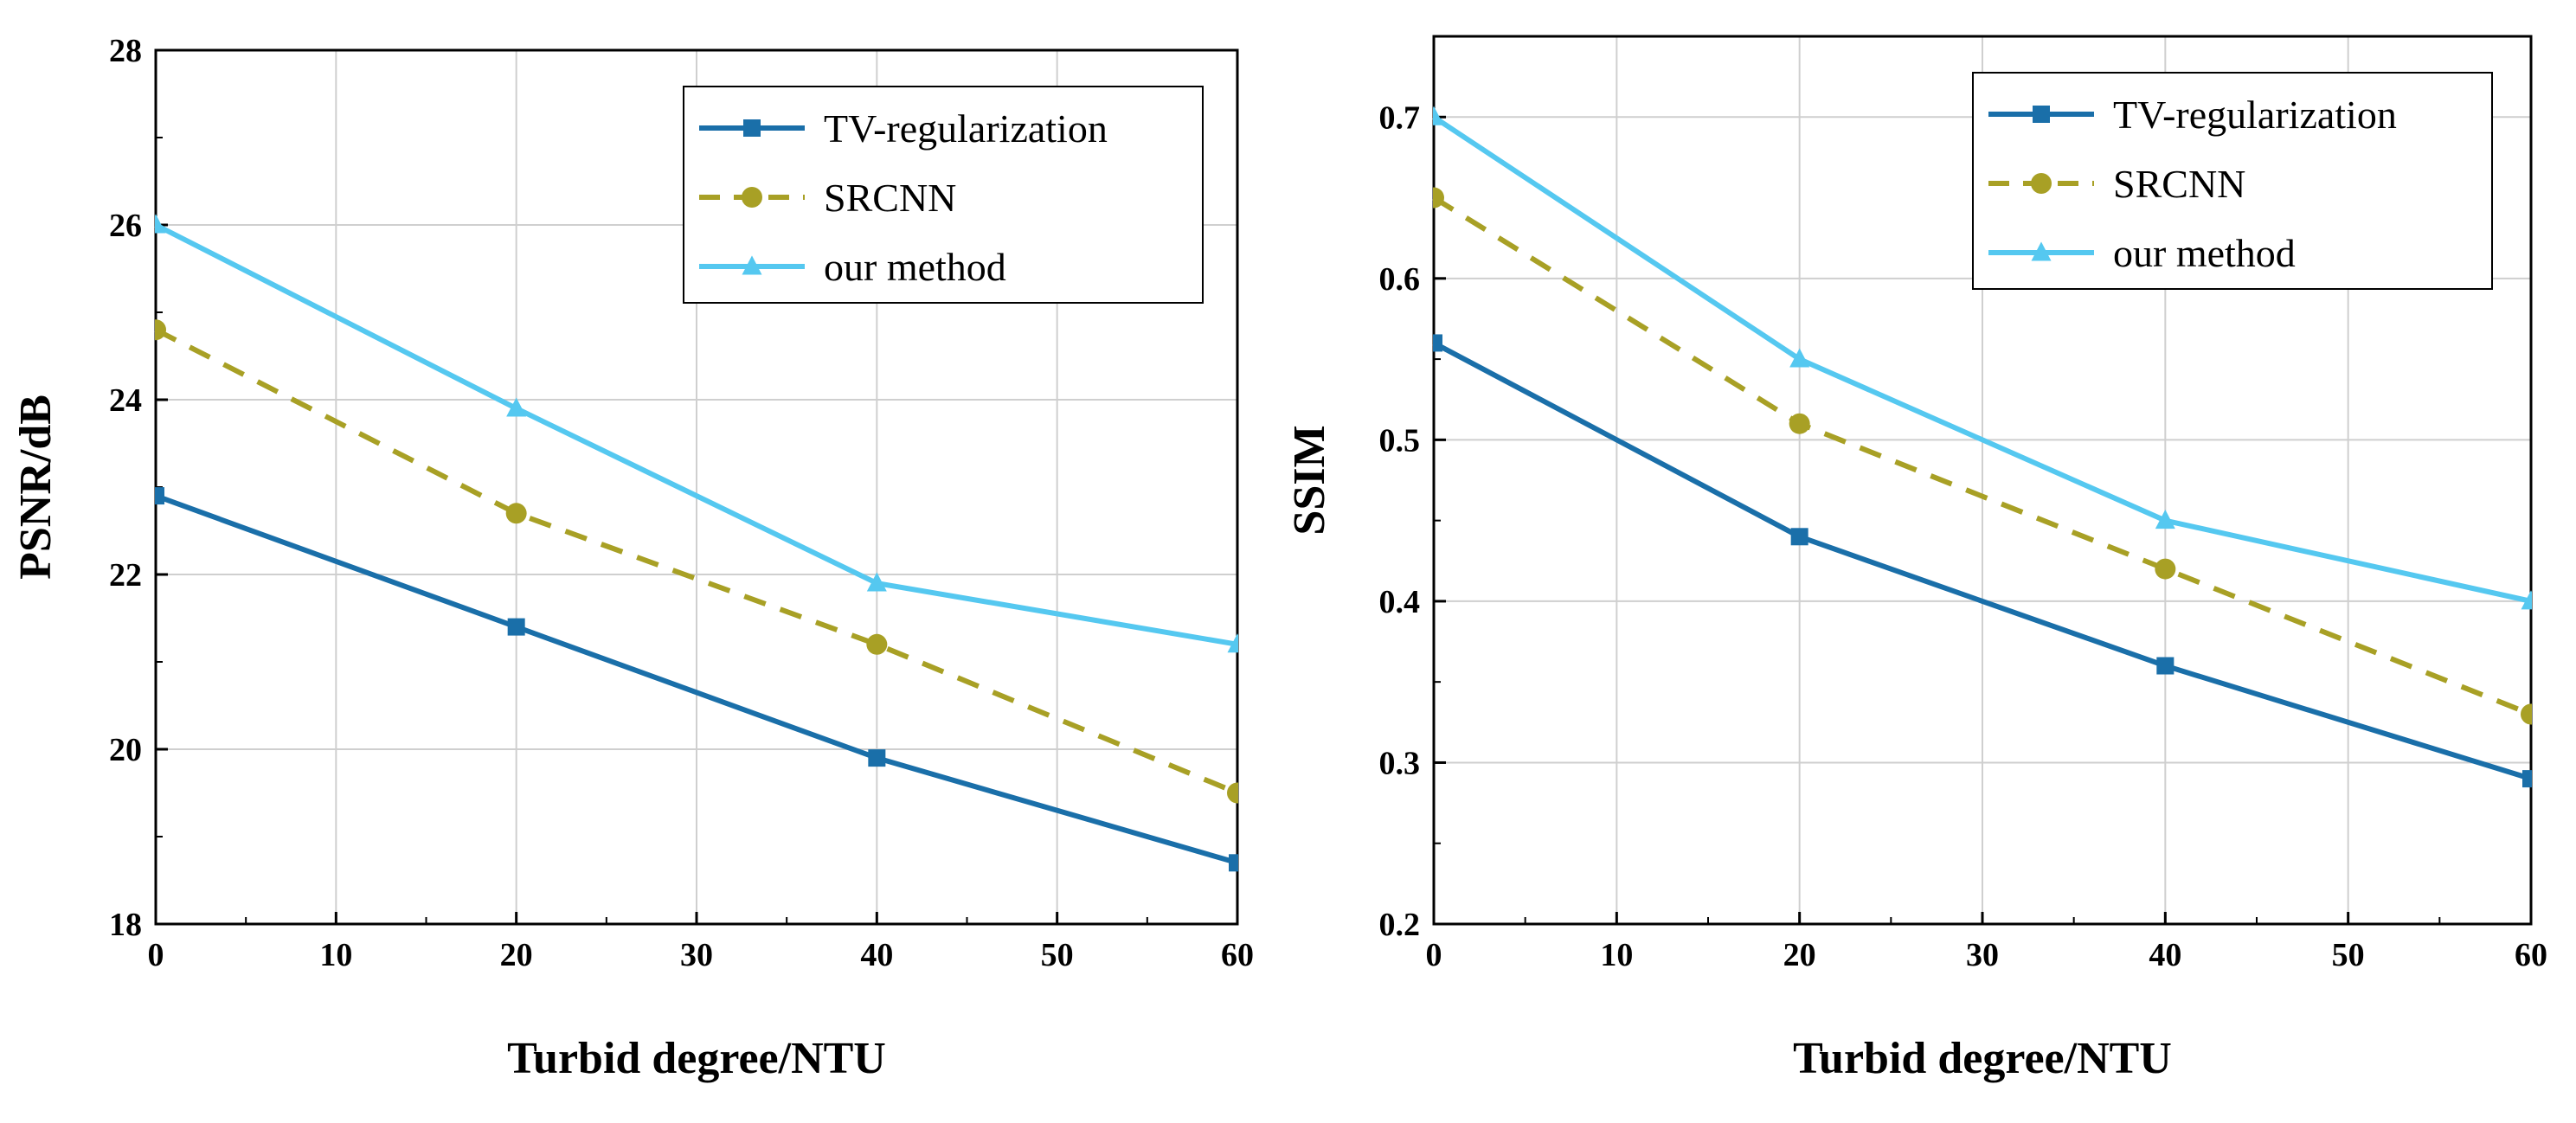 This screenshot has height=1123, width=2576. Describe the element at coordinates (126, 226) in the screenshot. I see `y-tick-label: 26` at that location.